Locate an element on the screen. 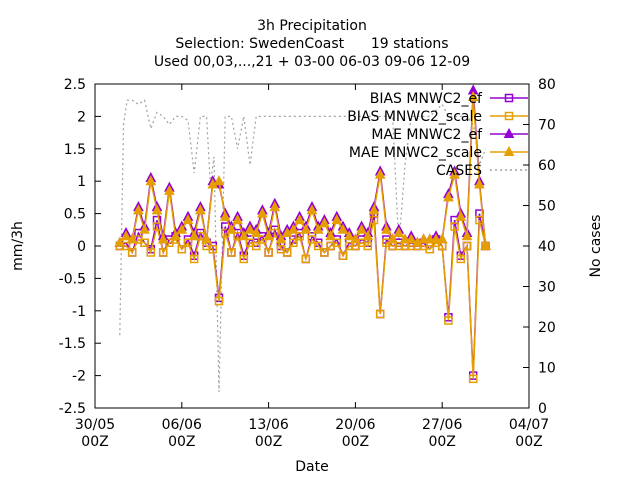  legend-marker-bias-mnwc2-ef is located at coordinates (509, 98).